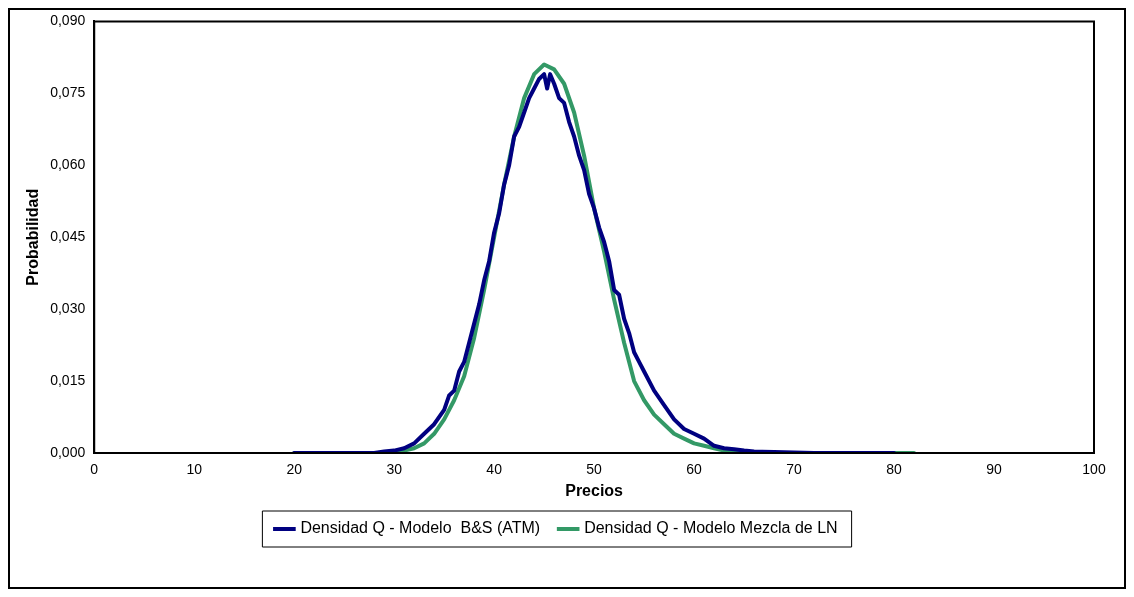 This screenshot has height=597, width=1134. I want to click on y-tick-label: 0,075, so click(68, 92).